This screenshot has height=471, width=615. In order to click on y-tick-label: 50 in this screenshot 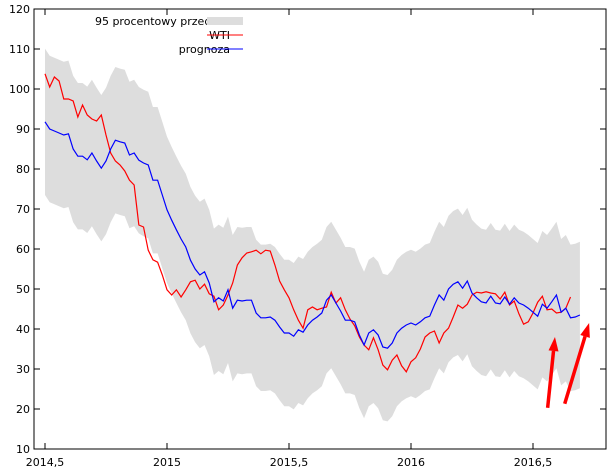, I will do `click(23, 289)`.